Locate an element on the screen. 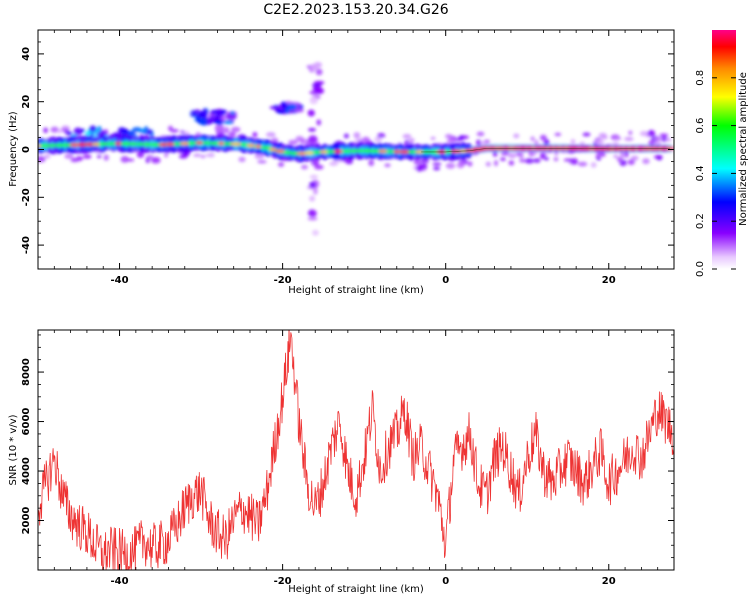 Image resolution: width=750 pixels, height=600 pixels. snr-x-tick-label: -40 is located at coordinates (119, 581).